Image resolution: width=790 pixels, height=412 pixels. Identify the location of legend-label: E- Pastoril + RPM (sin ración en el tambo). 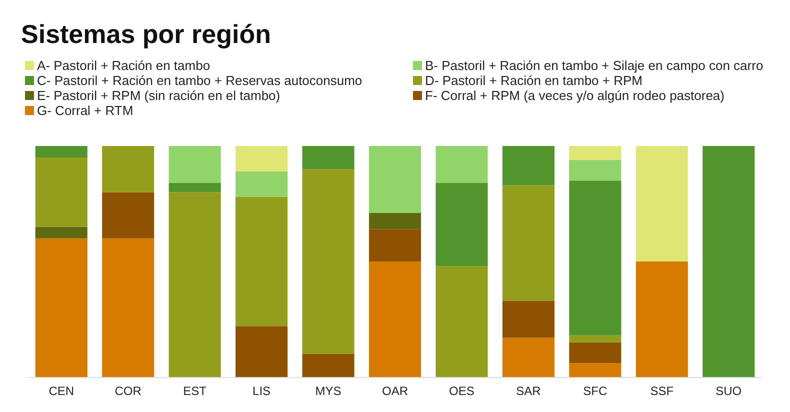
(158, 95).